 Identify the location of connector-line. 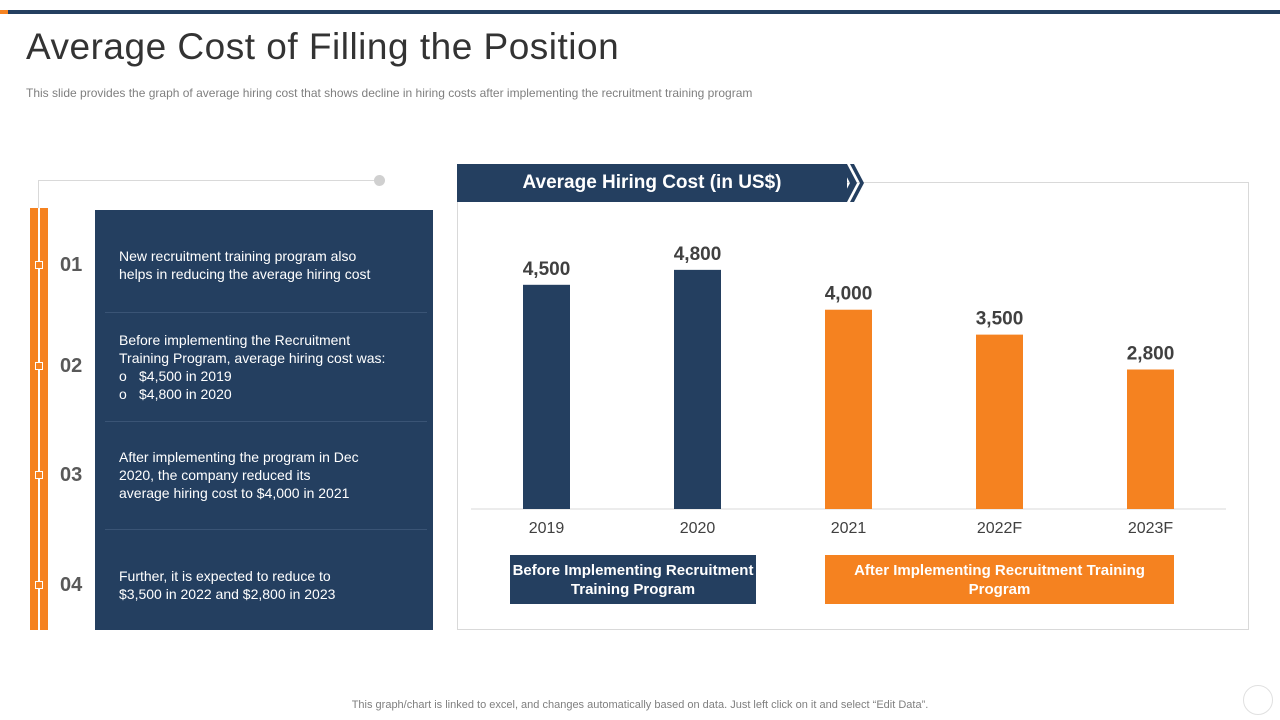
(208, 180).